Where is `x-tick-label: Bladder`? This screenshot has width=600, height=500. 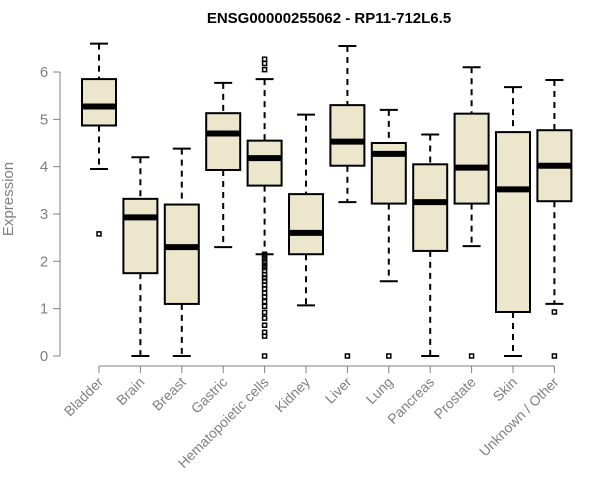 x-tick-label: Bladder is located at coordinates (84, 397).